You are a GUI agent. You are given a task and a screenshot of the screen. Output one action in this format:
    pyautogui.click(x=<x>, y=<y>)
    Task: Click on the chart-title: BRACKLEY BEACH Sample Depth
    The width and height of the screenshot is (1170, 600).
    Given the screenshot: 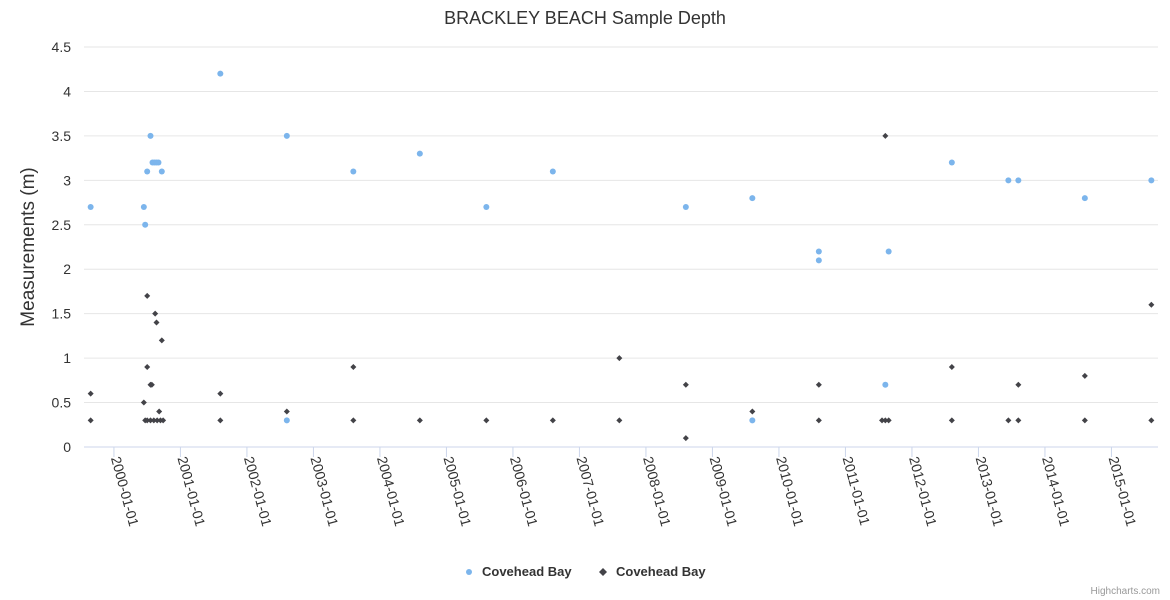 What is the action you would take?
    pyautogui.click(x=585, y=18)
    